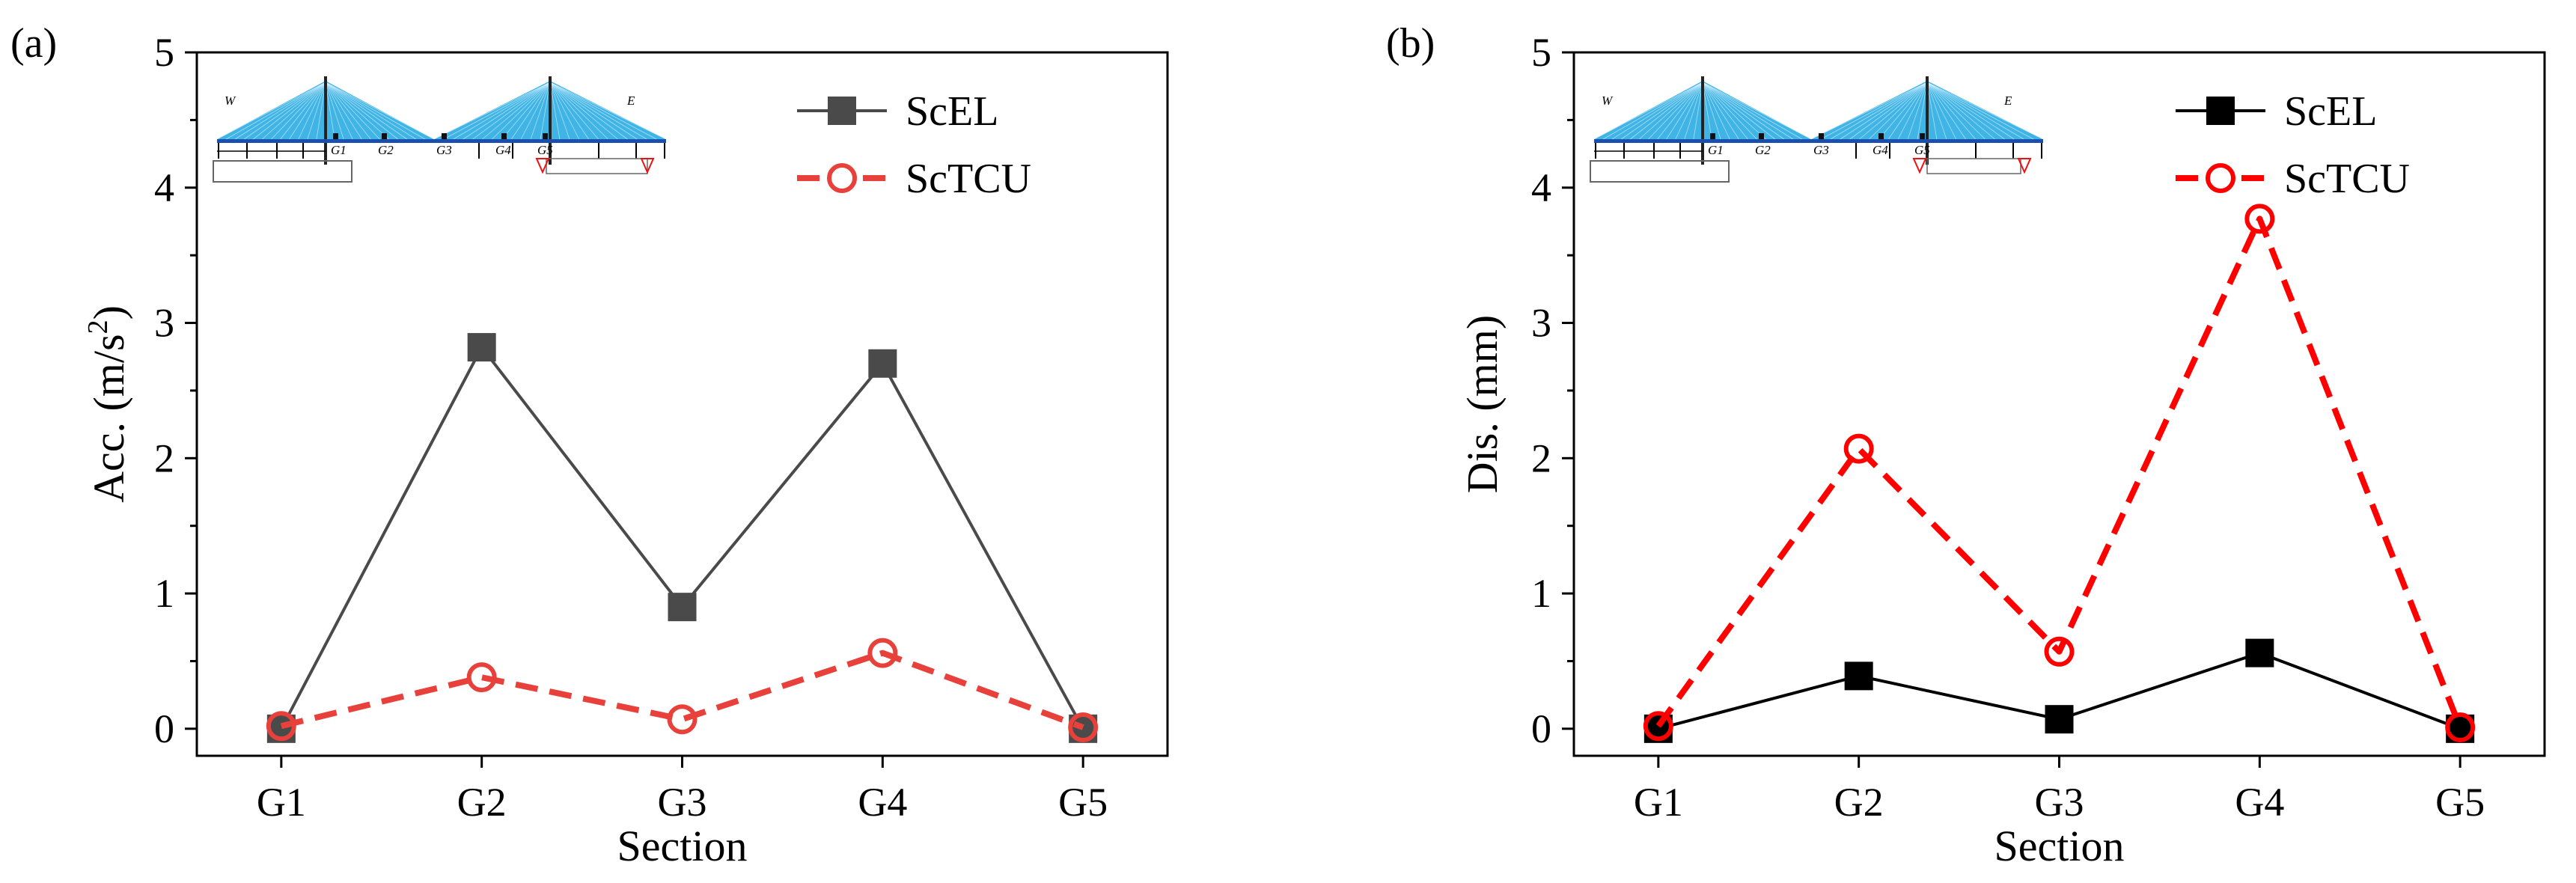 The height and width of the screenshot is (883, 2576). What do you see at coordinates (682, 846) in the screenshot?
I see `x-axis-title: Section` at bounding box center [682, 846].